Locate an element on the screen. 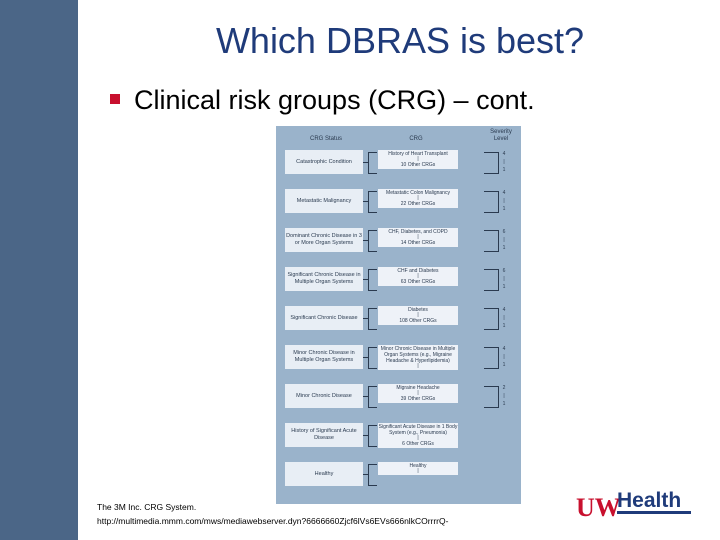 The width and height of the screenshot is (720, 540). bullet-item: Clinical risk groups (CRG) – cont. is located at coordinates (322, 100).